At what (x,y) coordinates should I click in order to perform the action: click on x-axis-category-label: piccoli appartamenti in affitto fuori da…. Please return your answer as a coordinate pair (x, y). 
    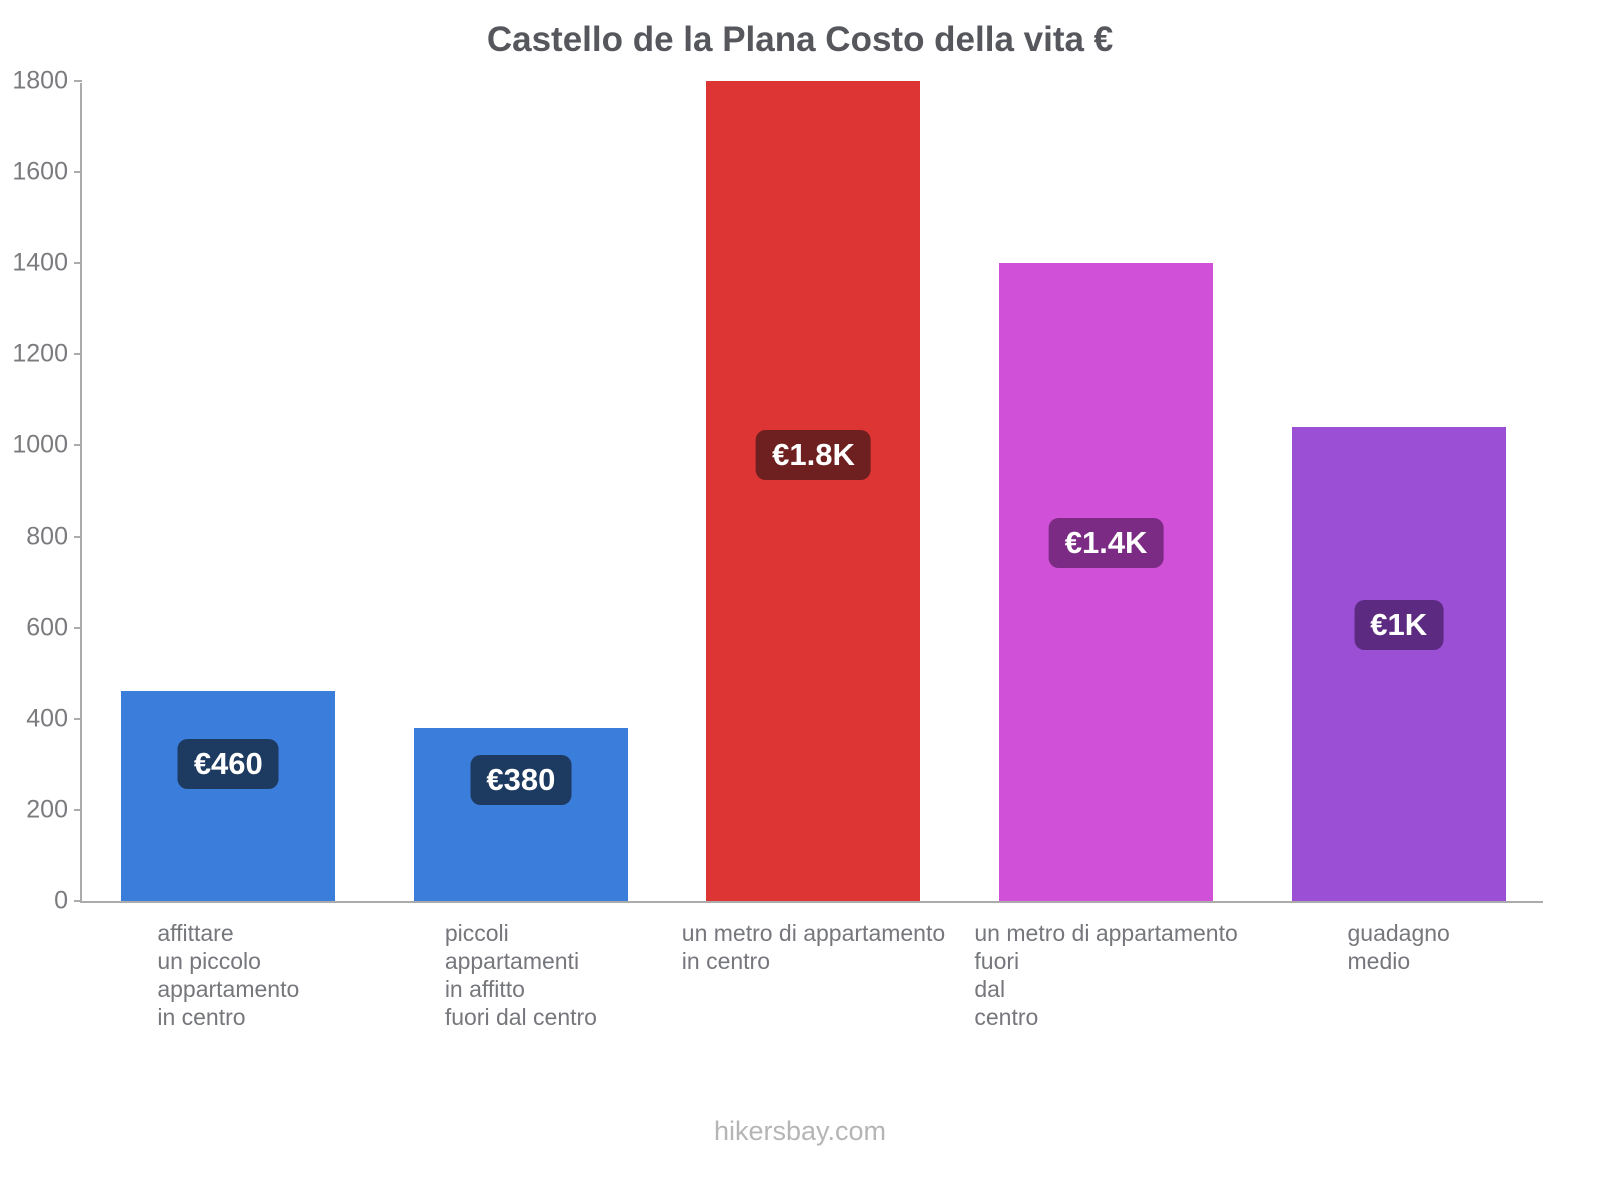
    Looking at the image, I should click on (521, 975).